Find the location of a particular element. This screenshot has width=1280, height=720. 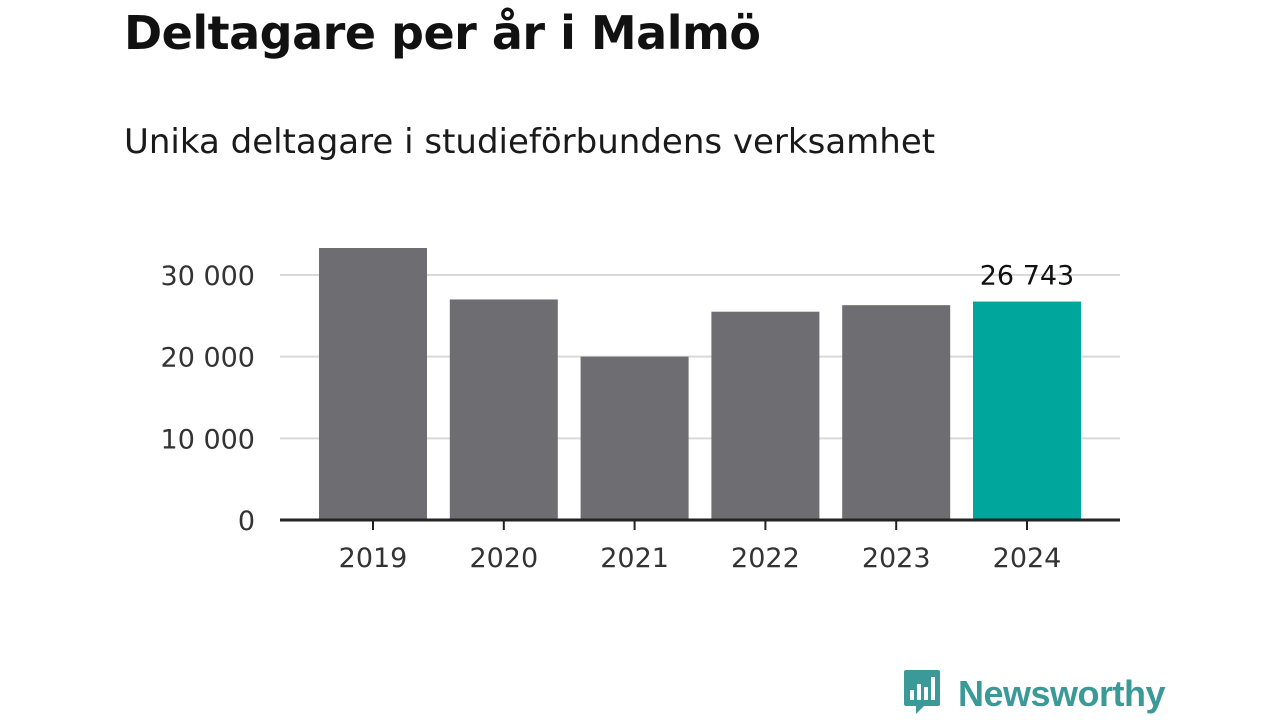

brand-name: Newsworthy is located at coordinates (1062, 693).